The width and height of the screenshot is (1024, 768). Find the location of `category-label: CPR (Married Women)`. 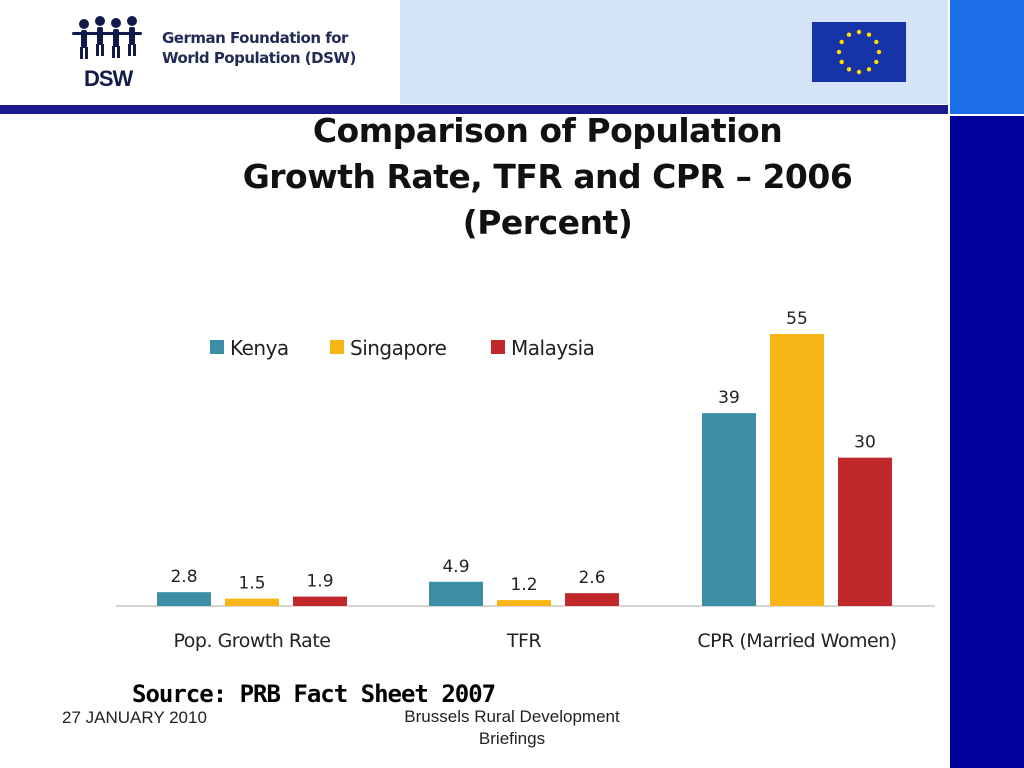

category-label: CPR (Married Women) is located at coordinates (796, 641).